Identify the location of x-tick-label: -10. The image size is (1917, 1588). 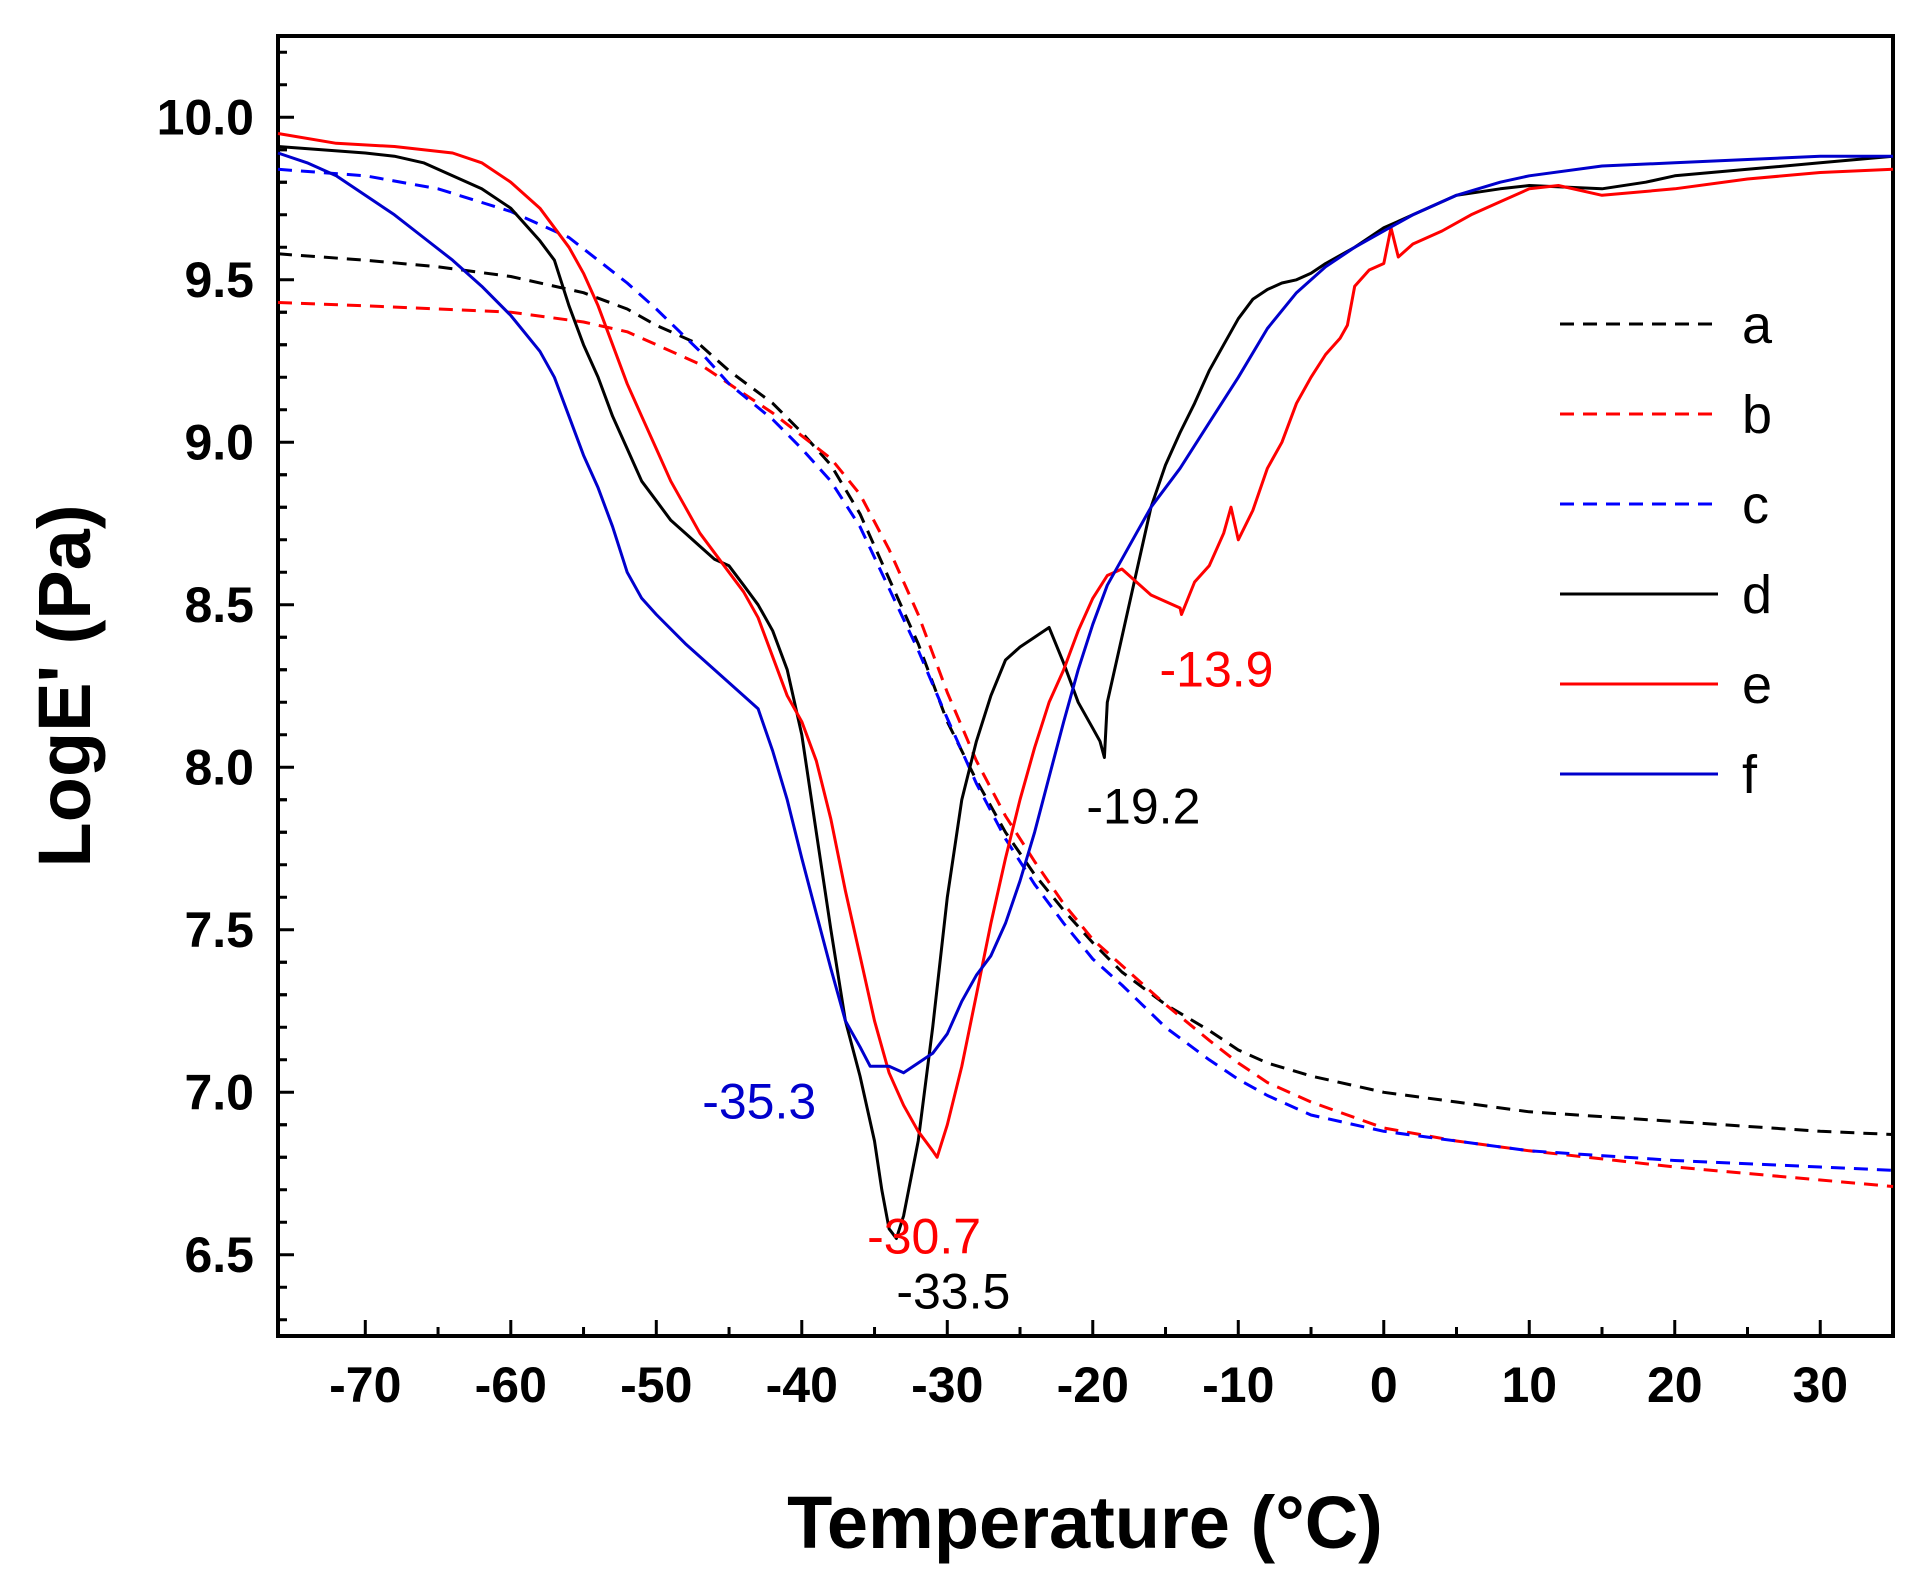
(1238, 1385).